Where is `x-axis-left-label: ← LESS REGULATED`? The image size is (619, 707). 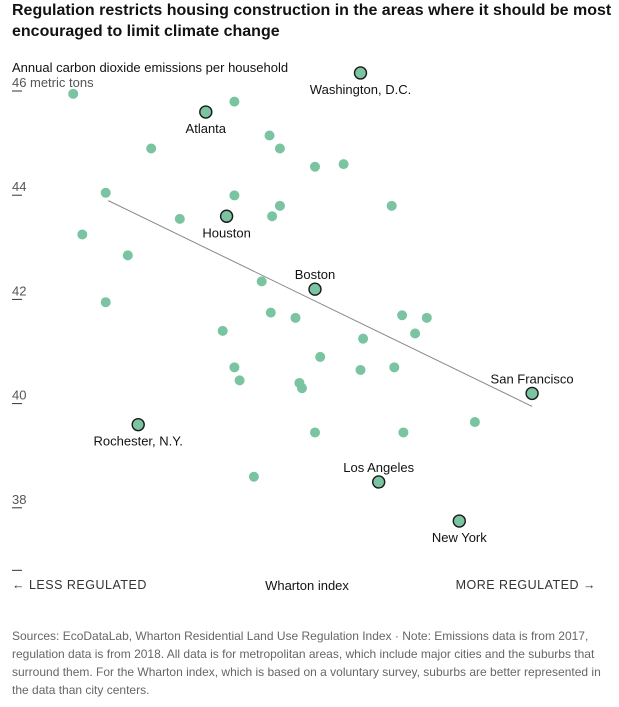
x-axis-left-label: ← LESS REGULATED is located at coordinates (79, 585).